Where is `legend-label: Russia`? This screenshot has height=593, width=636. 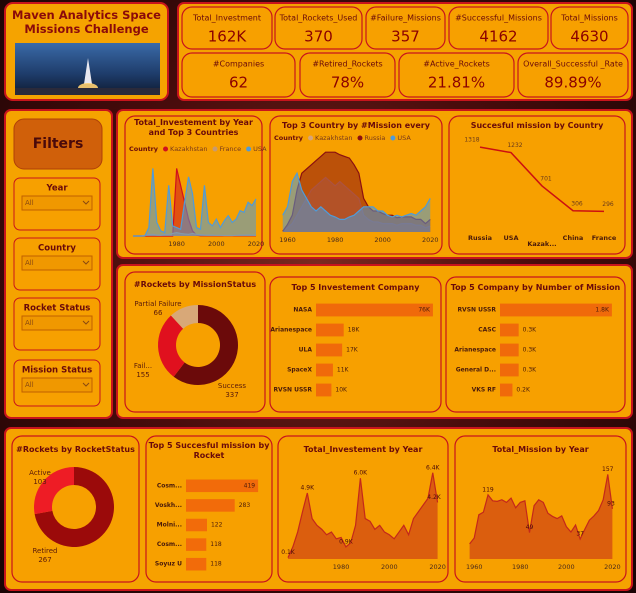 legend-label: Russia is located at coordinates (375, 138).